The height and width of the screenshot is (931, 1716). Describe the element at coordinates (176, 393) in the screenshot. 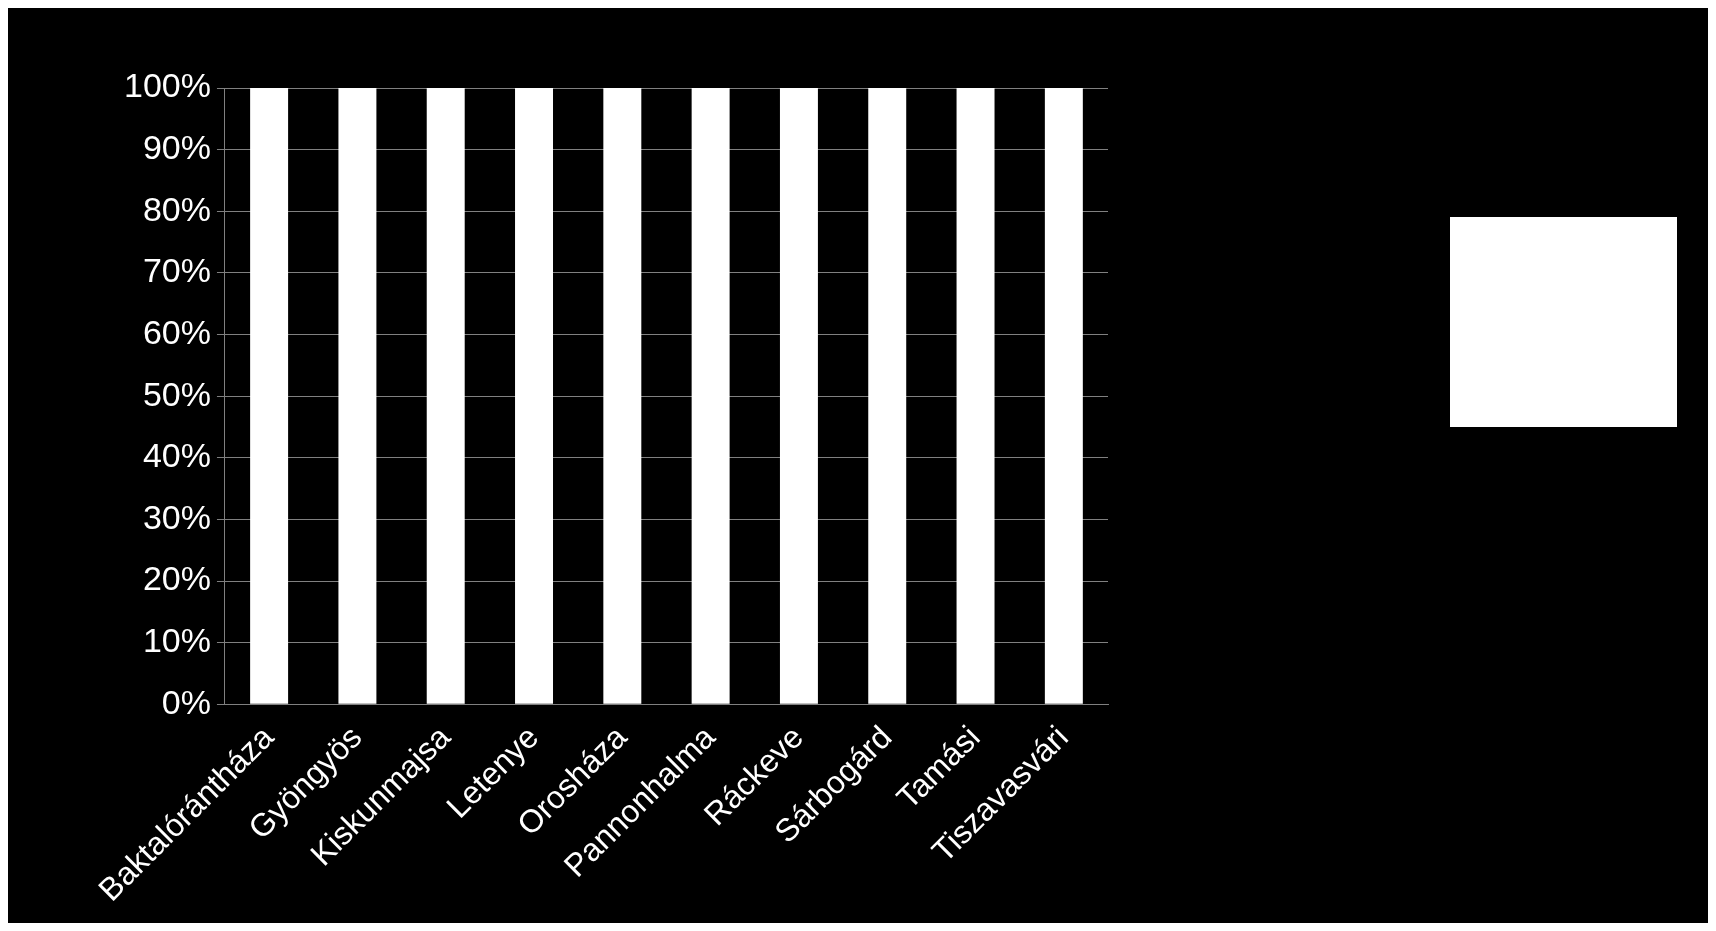

I see `y-tick-label: 50%` at that location.